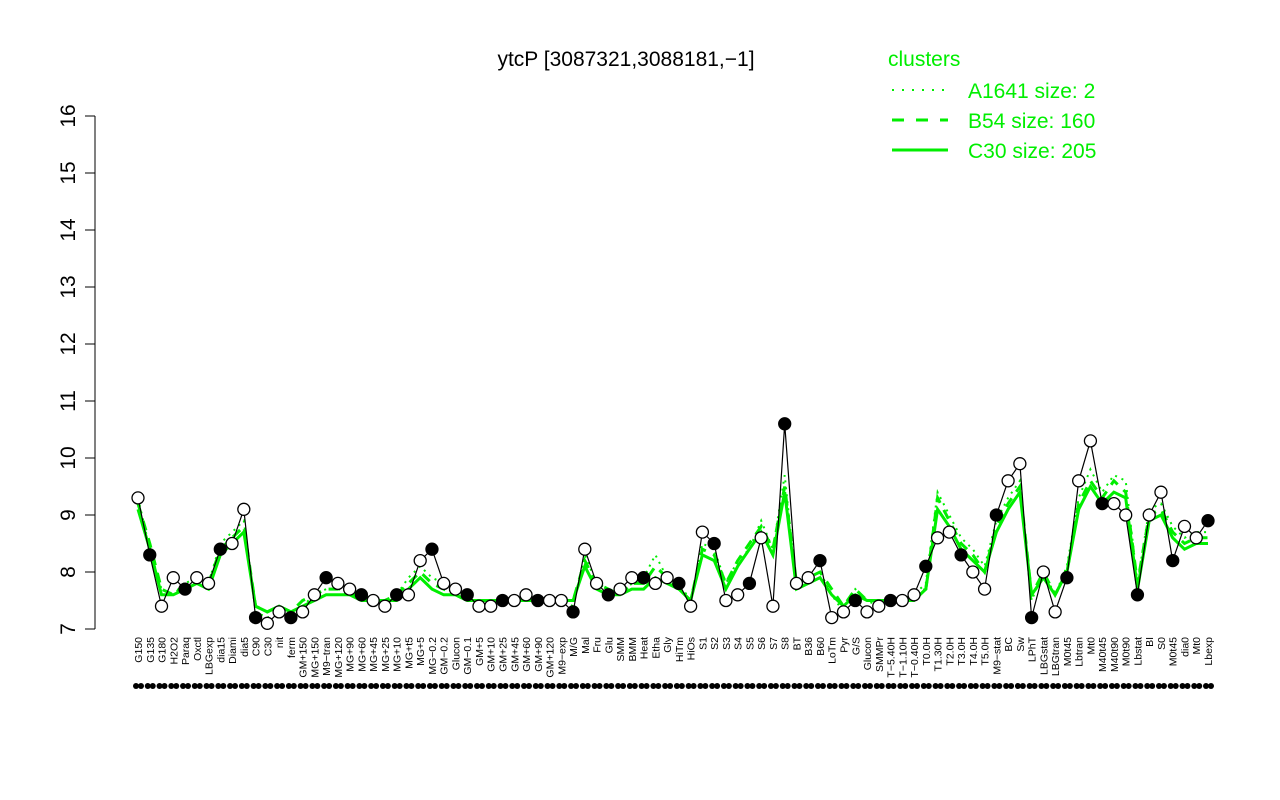 The height and width of the screenshot is (800, 1280). I want to click on x-tick-label: Etha, so click(656, 648).